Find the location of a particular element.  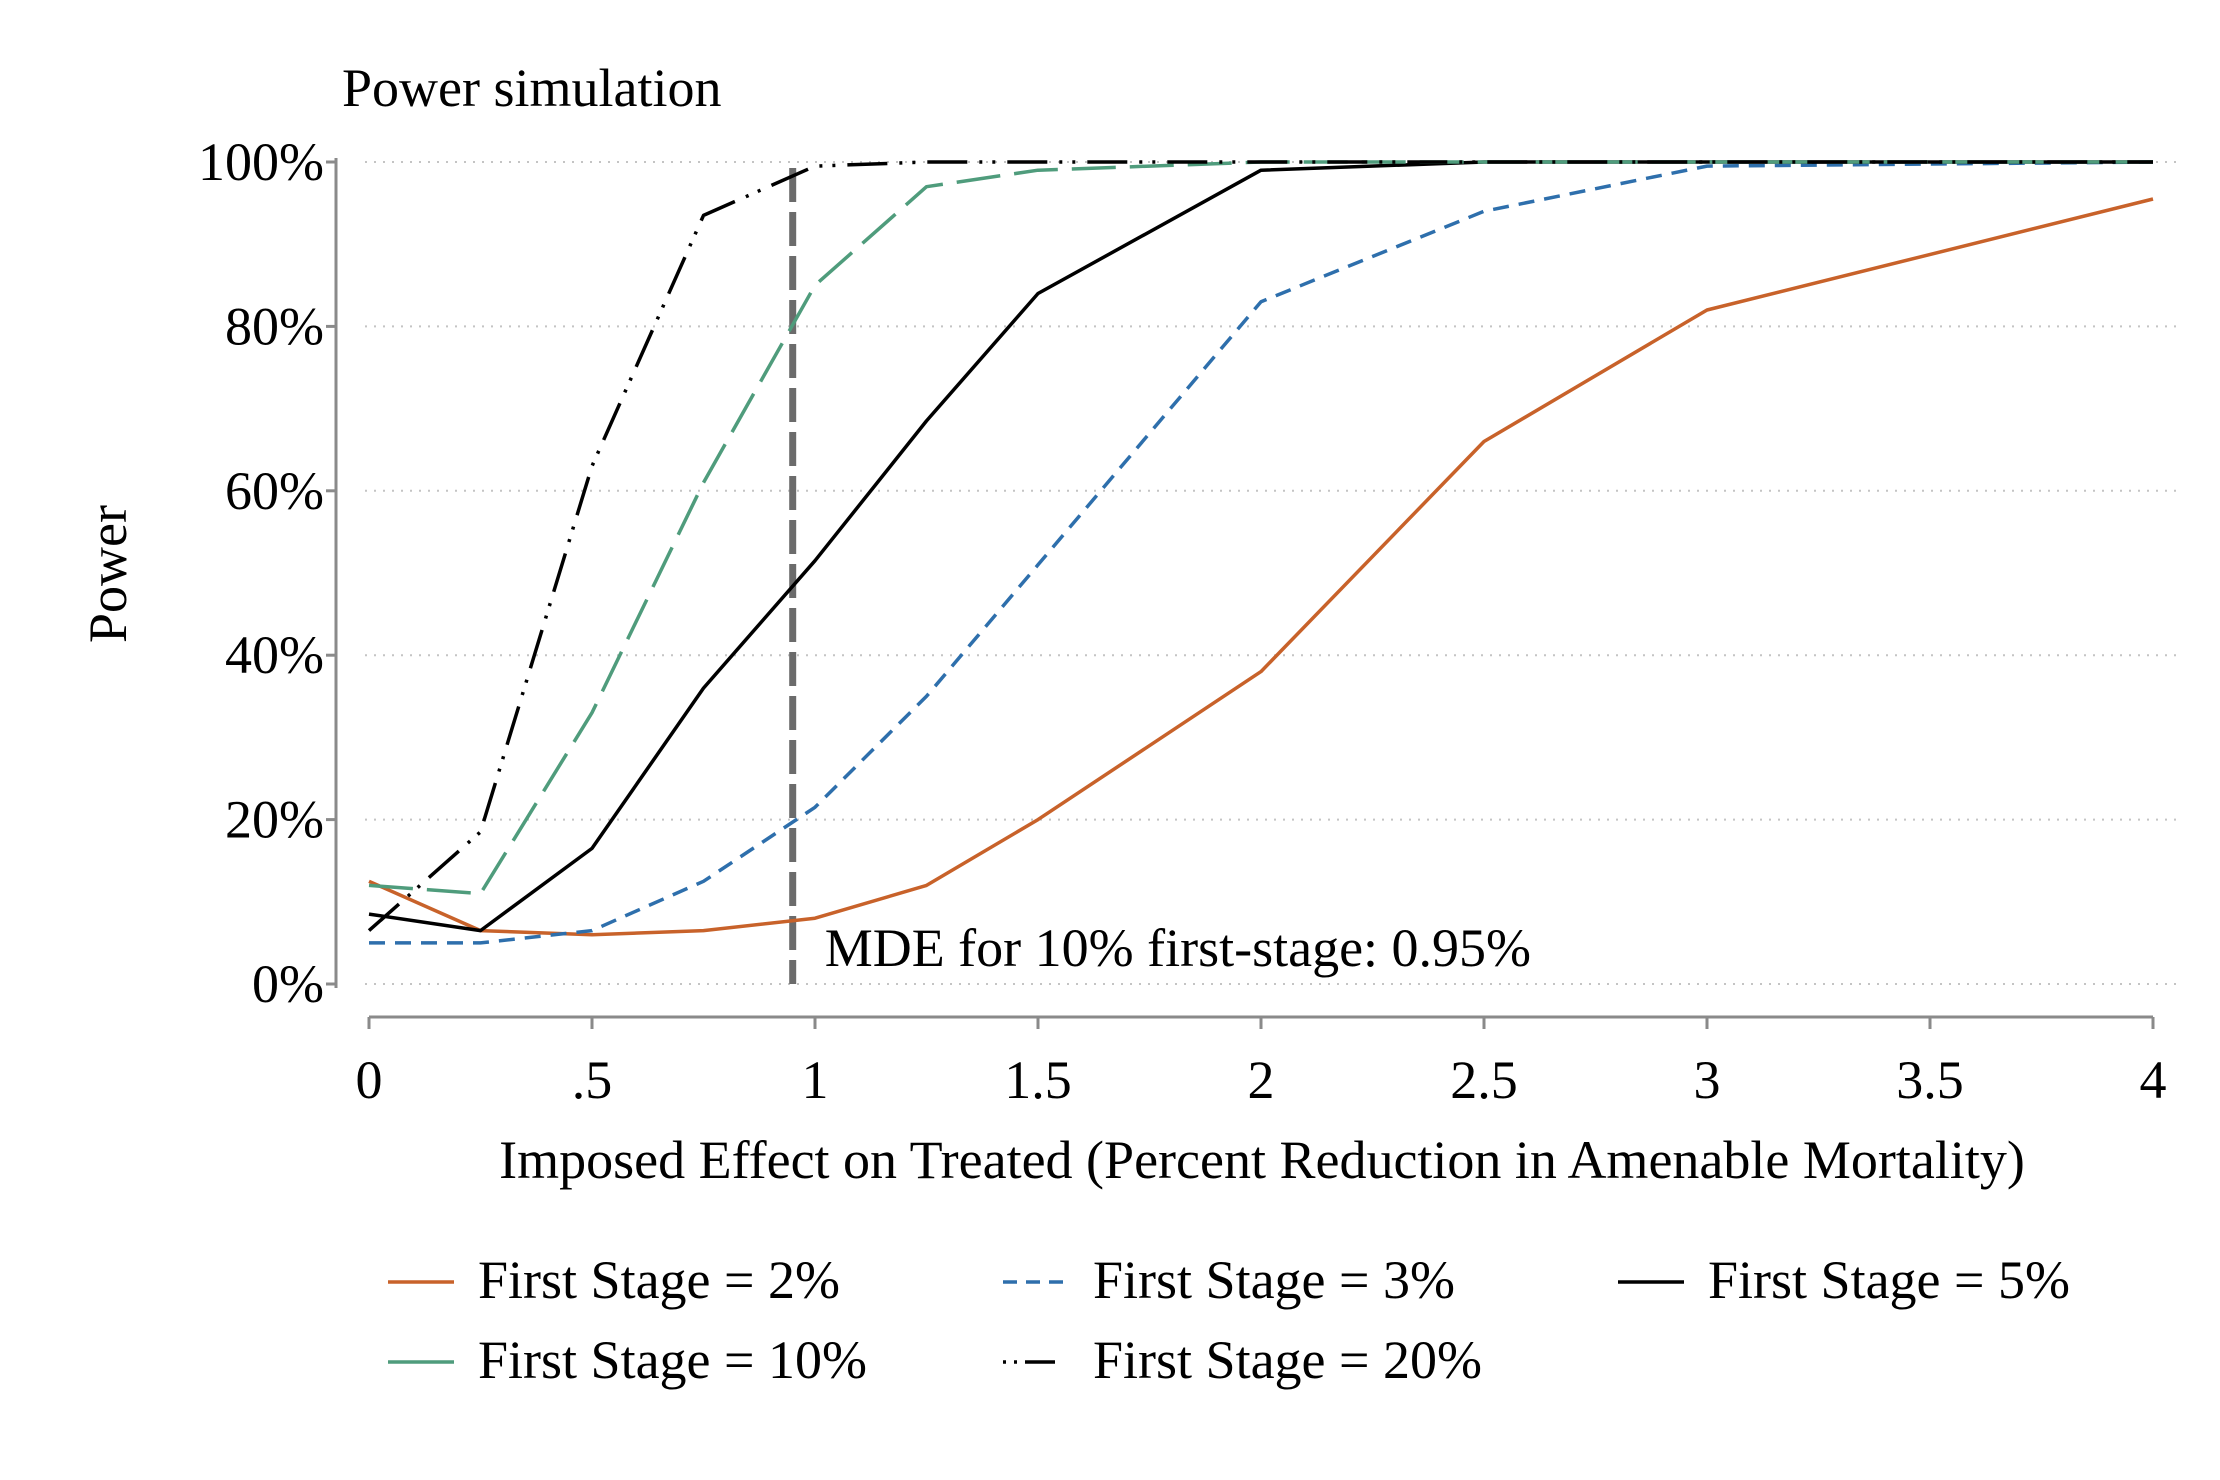

x-tick-label: 1.5 is located at coordinates (1038, 1080).